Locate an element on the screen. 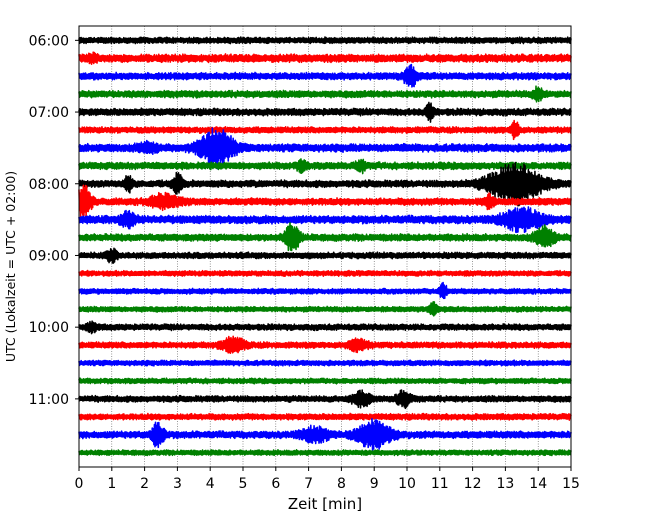 Image resolution: width=650 pixels, height=520 pixels. x-tick-label: 14 is located at coordinates (538, 484).